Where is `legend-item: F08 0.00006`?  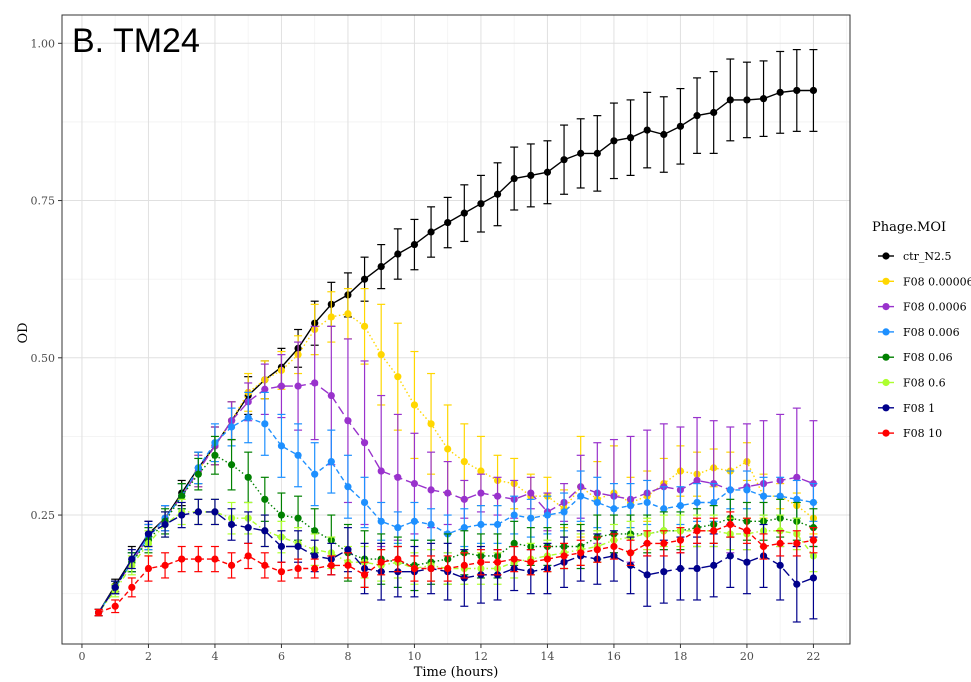 legend-item: F08 0.00006 is located at coordinates (924, 281).